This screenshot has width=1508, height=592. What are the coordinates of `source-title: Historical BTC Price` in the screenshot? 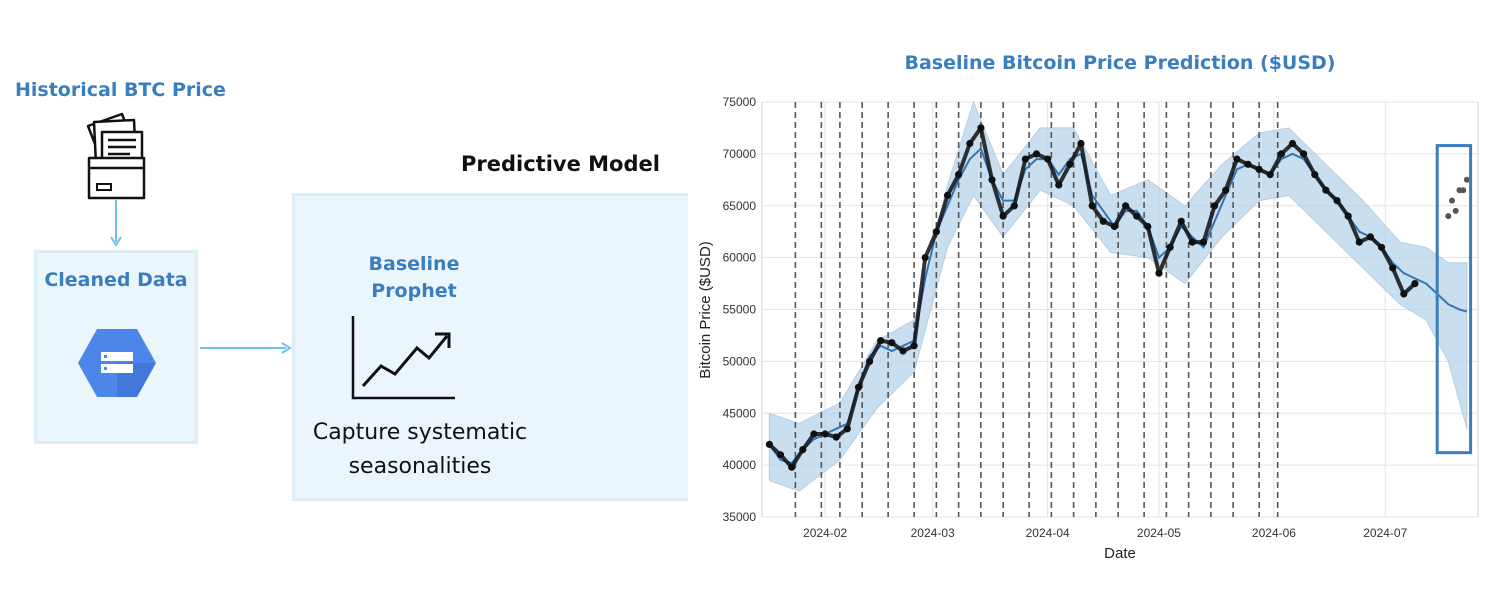 It's located at (120, 90).